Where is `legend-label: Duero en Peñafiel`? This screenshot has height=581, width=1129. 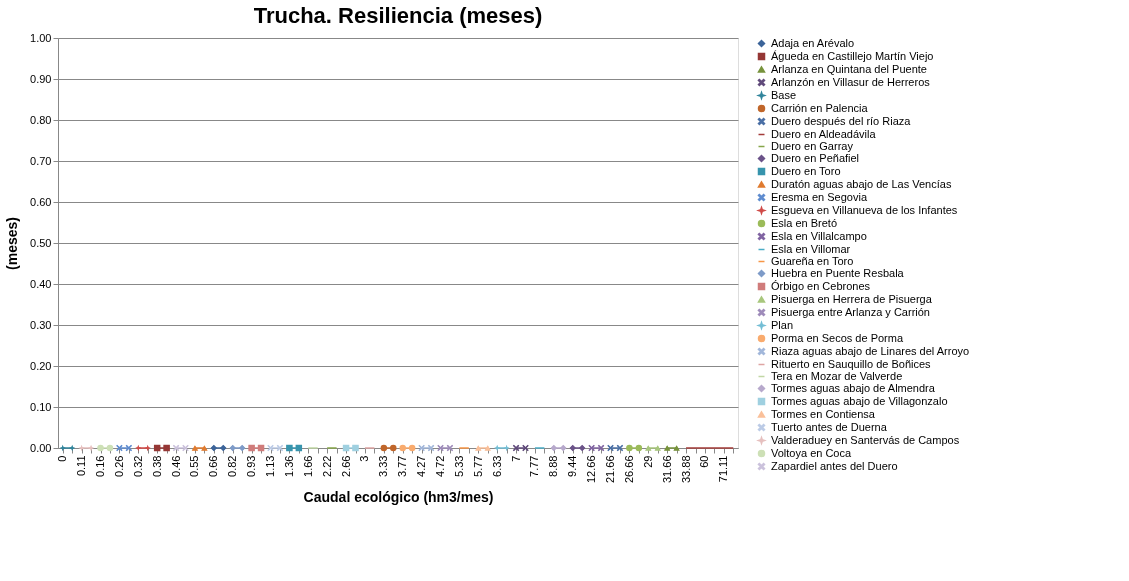
legend-label: Duero en Peñafiel is located at coordinates (815, 157).